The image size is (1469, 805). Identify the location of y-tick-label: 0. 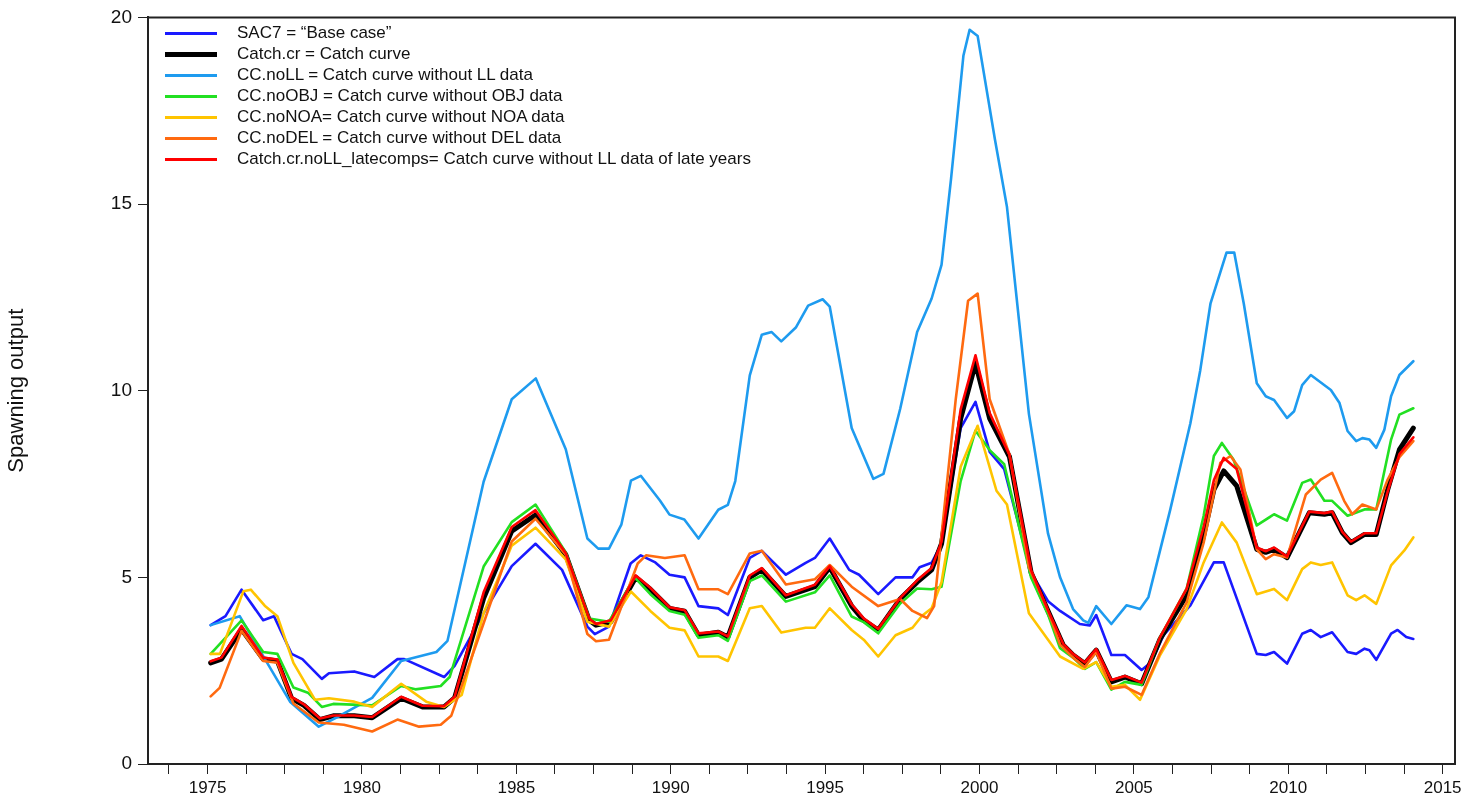
(126, 763).